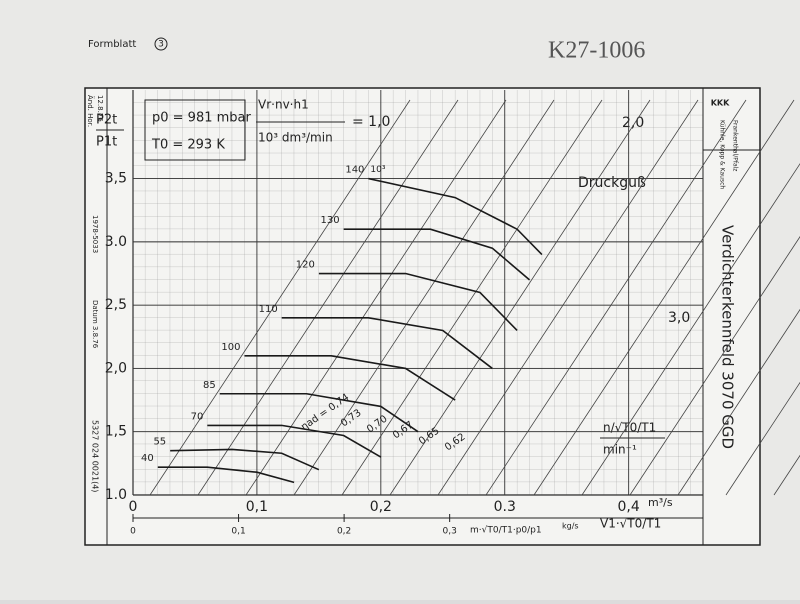  Describe the element at coordinates (195, 130) in the screenshot. I see `conditions-box` at that location.